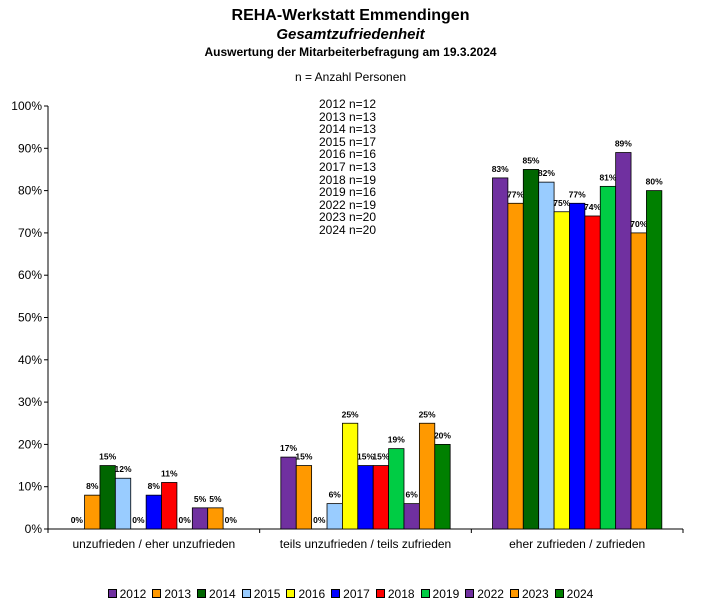  Describe the element at coordinates (30, 444) in the screenshot. I see `y-tick-label: 20%` at that location.